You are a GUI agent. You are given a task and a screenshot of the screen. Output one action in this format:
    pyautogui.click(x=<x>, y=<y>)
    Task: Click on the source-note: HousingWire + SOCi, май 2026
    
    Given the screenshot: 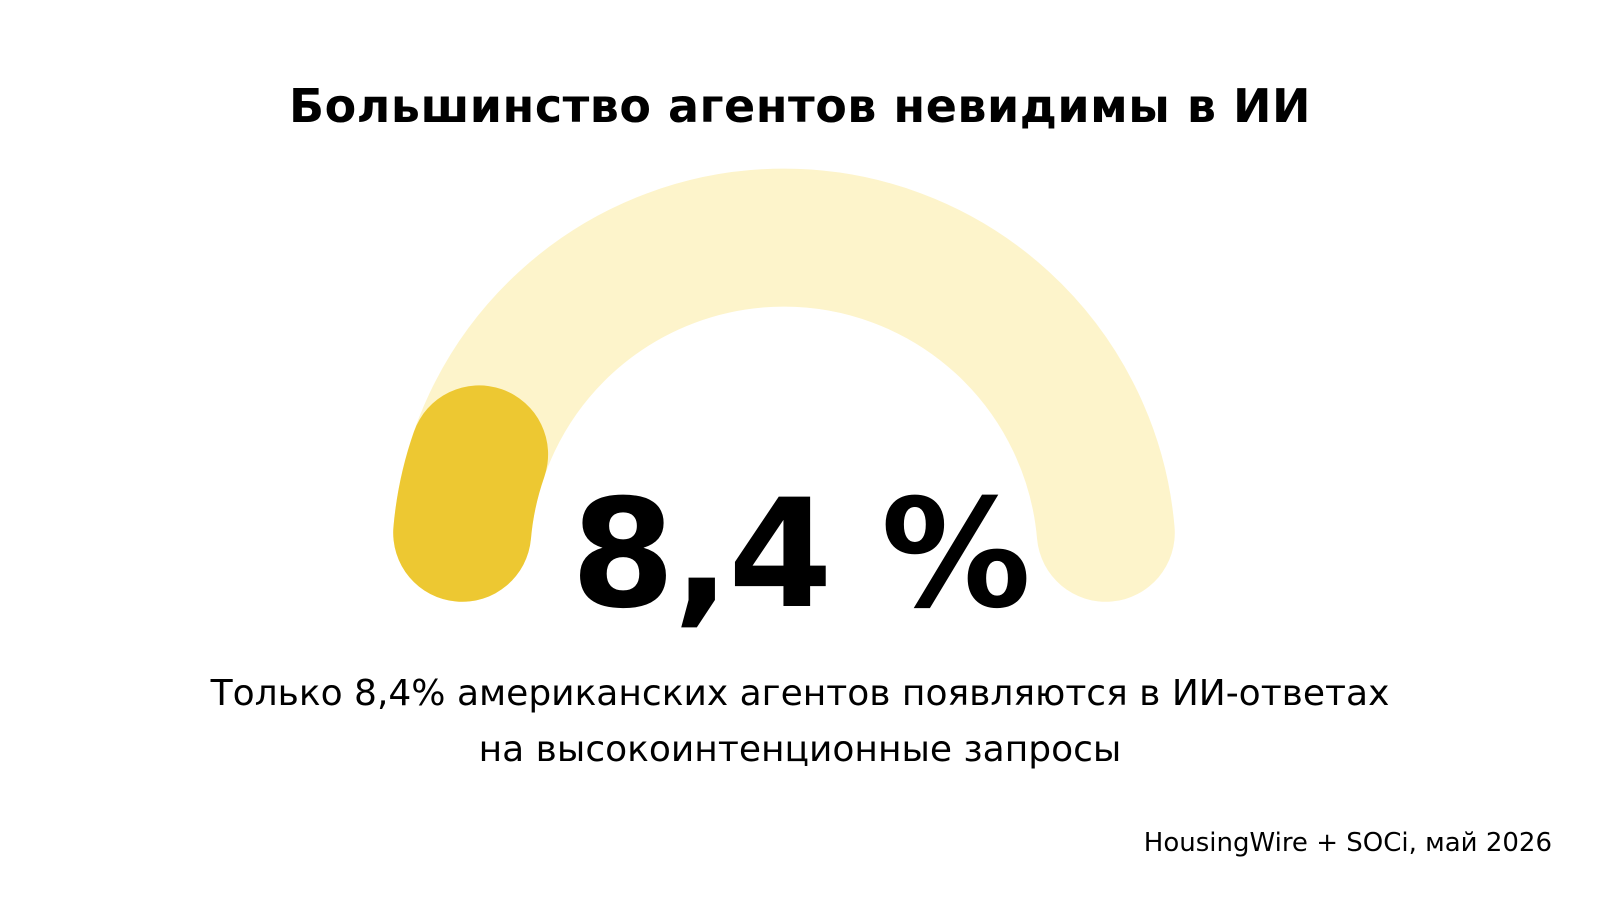 What is the action you would take?
    pyautogui.click(x=1347, y=843)
    